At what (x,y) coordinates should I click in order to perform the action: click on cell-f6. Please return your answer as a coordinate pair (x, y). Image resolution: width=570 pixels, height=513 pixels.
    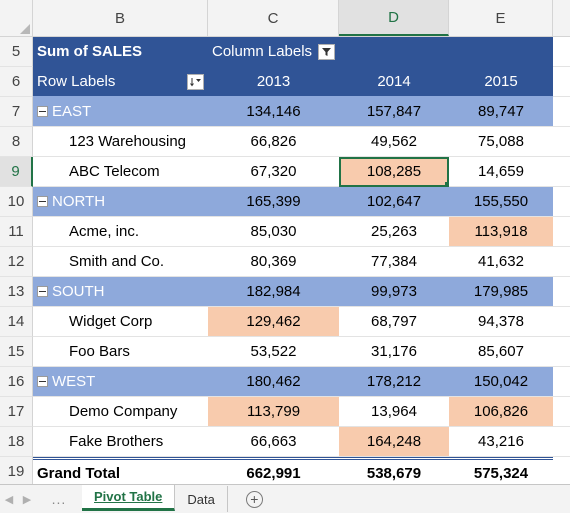
    Looking at the image, I should click on (561, 82).